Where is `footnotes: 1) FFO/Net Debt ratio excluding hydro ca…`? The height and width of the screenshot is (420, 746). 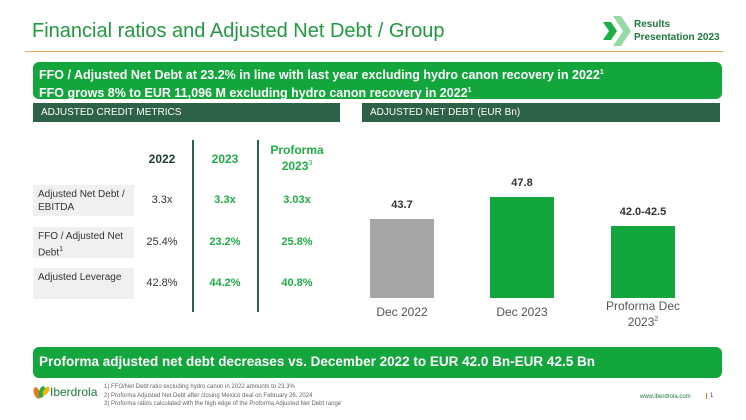 footnotes: 1) FFO/Net Debt ratio excluding hydro ca… is located at coordinates (223, 395).